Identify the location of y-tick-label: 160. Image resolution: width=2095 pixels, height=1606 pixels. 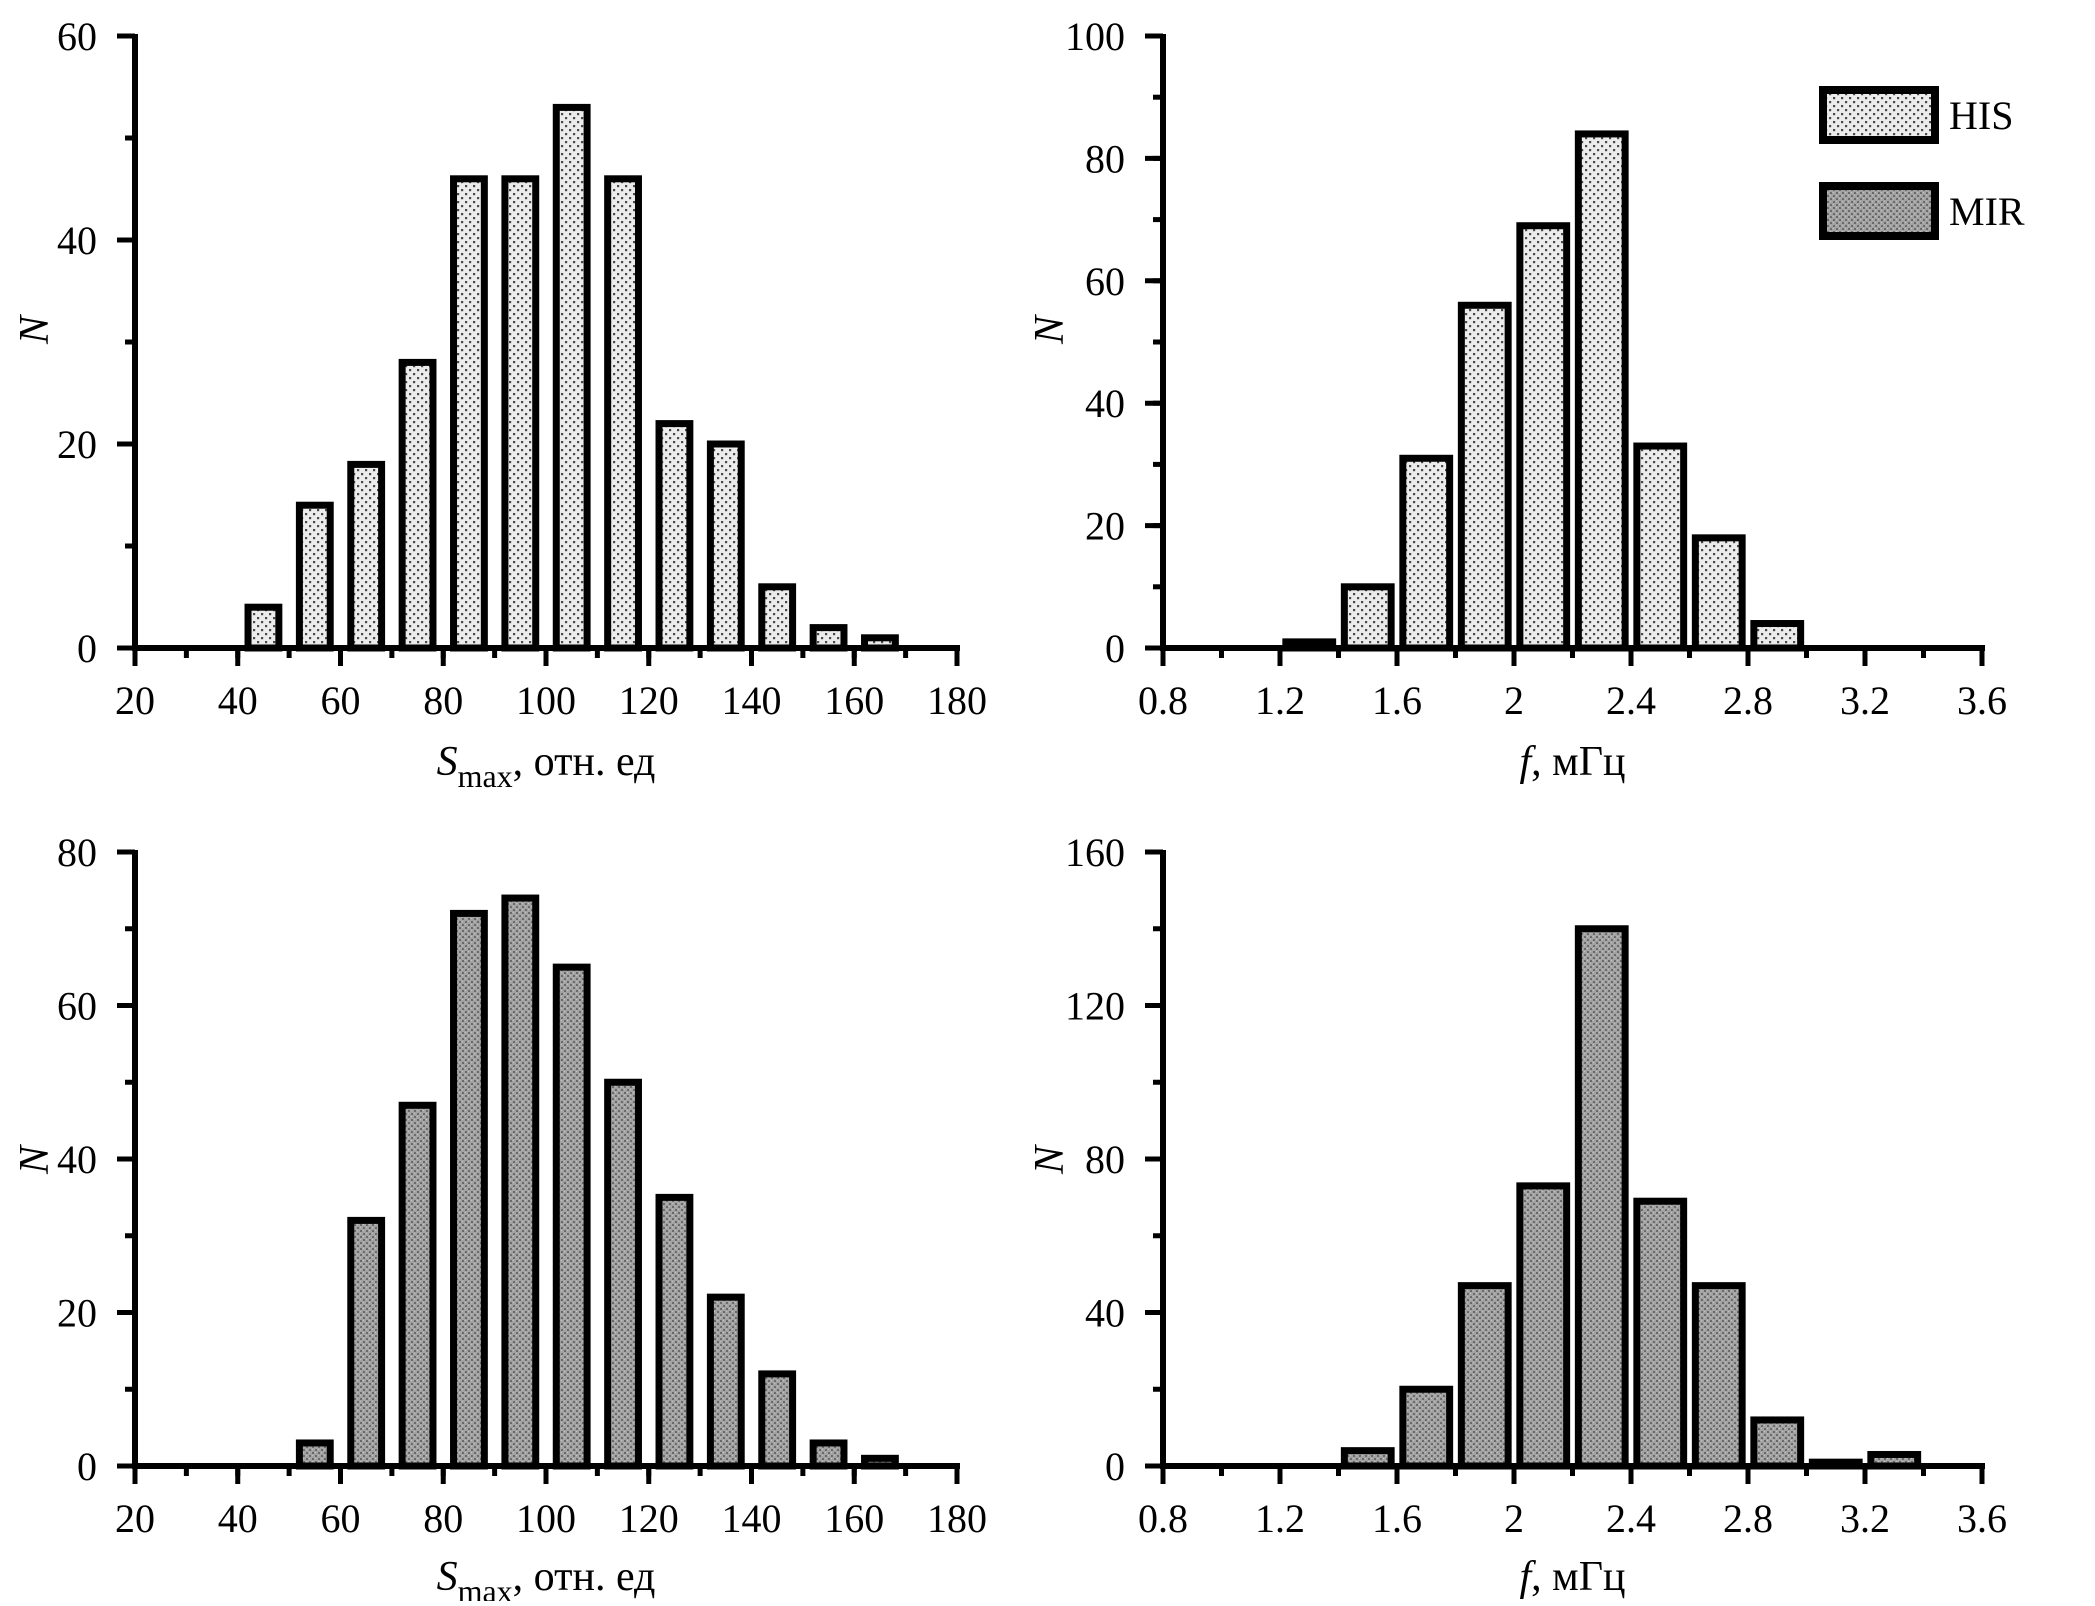
(1095, 852).